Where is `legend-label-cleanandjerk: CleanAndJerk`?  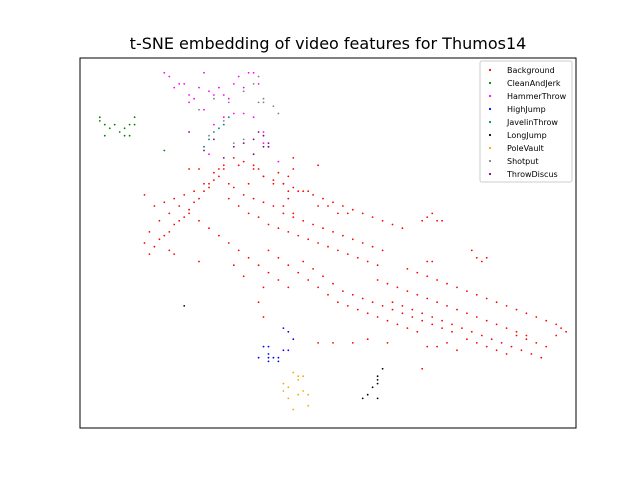
legend-label-cleanandjerk: CleanAndJerk is located at coordinates (534, 83).